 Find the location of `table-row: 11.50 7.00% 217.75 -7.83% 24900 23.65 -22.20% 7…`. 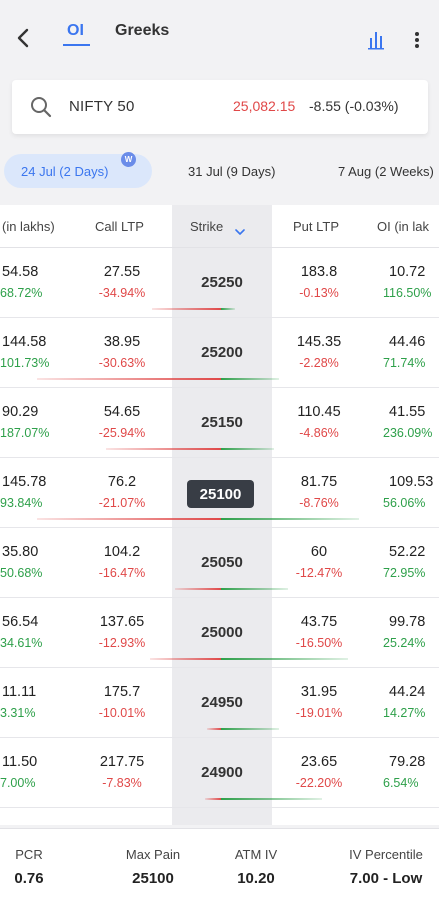

table-row: 11.50 7.00% 217.75 -7.83% 24900 23.65 -22.20% 7… is located at coordinates (219, 773).